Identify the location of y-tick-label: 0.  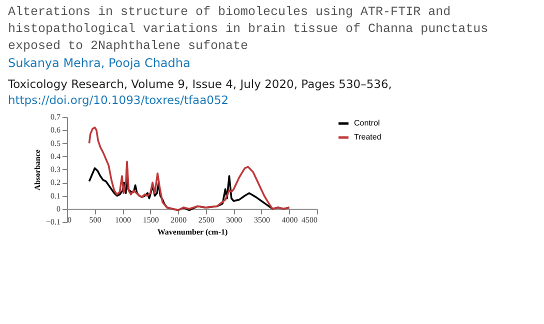
(58, 209).